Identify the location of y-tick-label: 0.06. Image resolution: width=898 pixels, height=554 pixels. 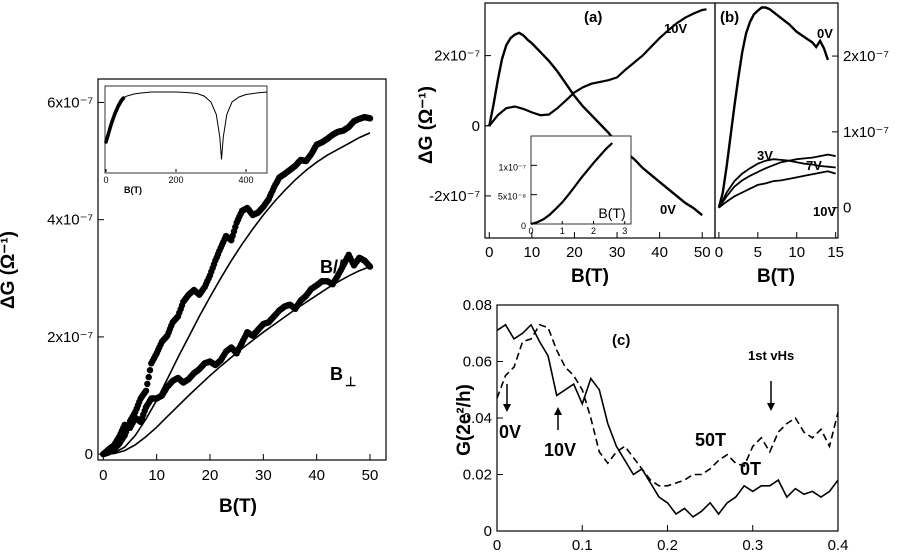
(477, 362).